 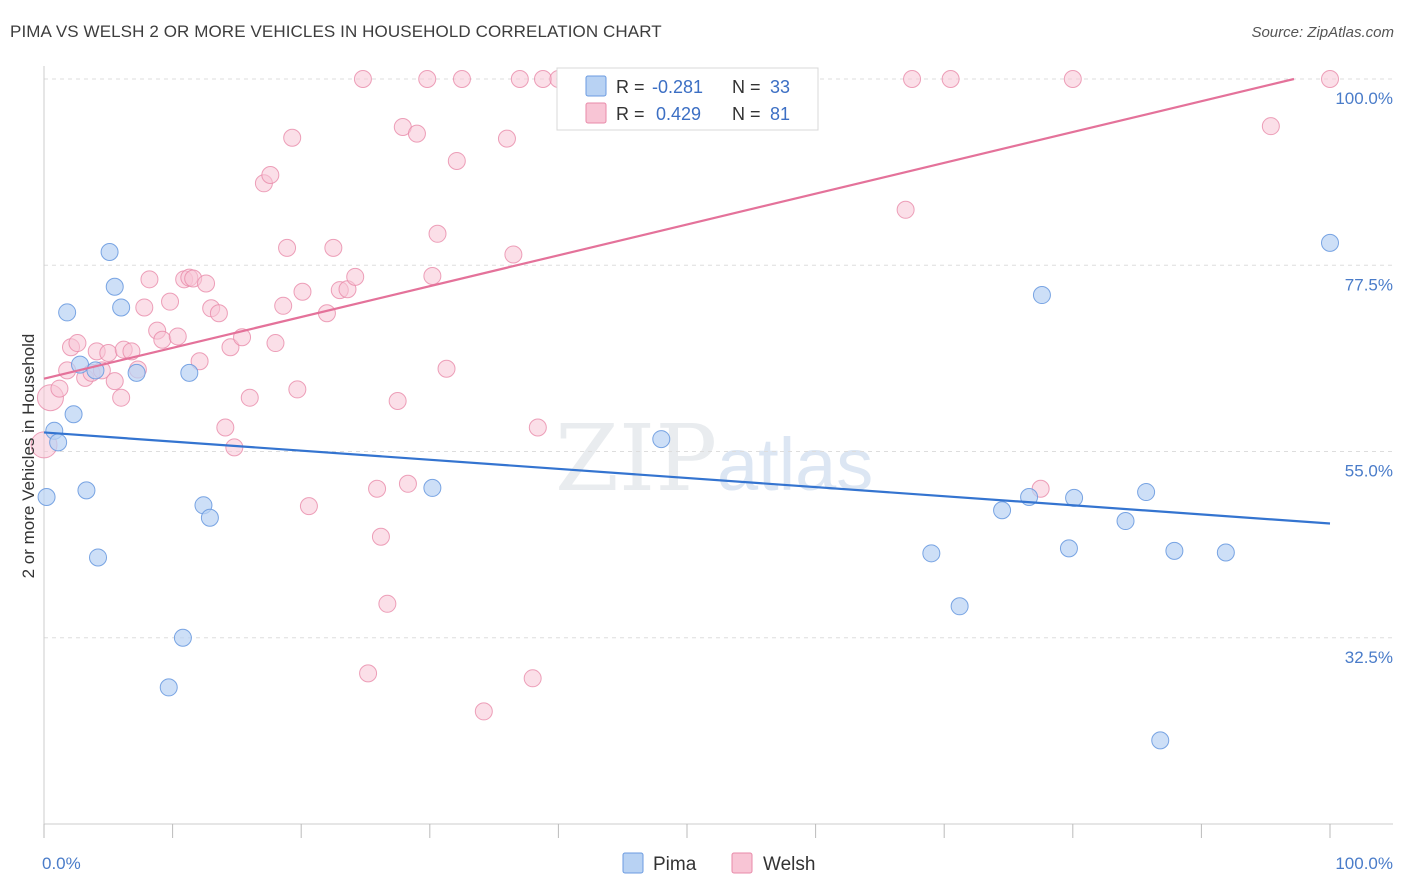 I want to click on x-tick-label-start: 0.0%, so click(x=61, y=863).